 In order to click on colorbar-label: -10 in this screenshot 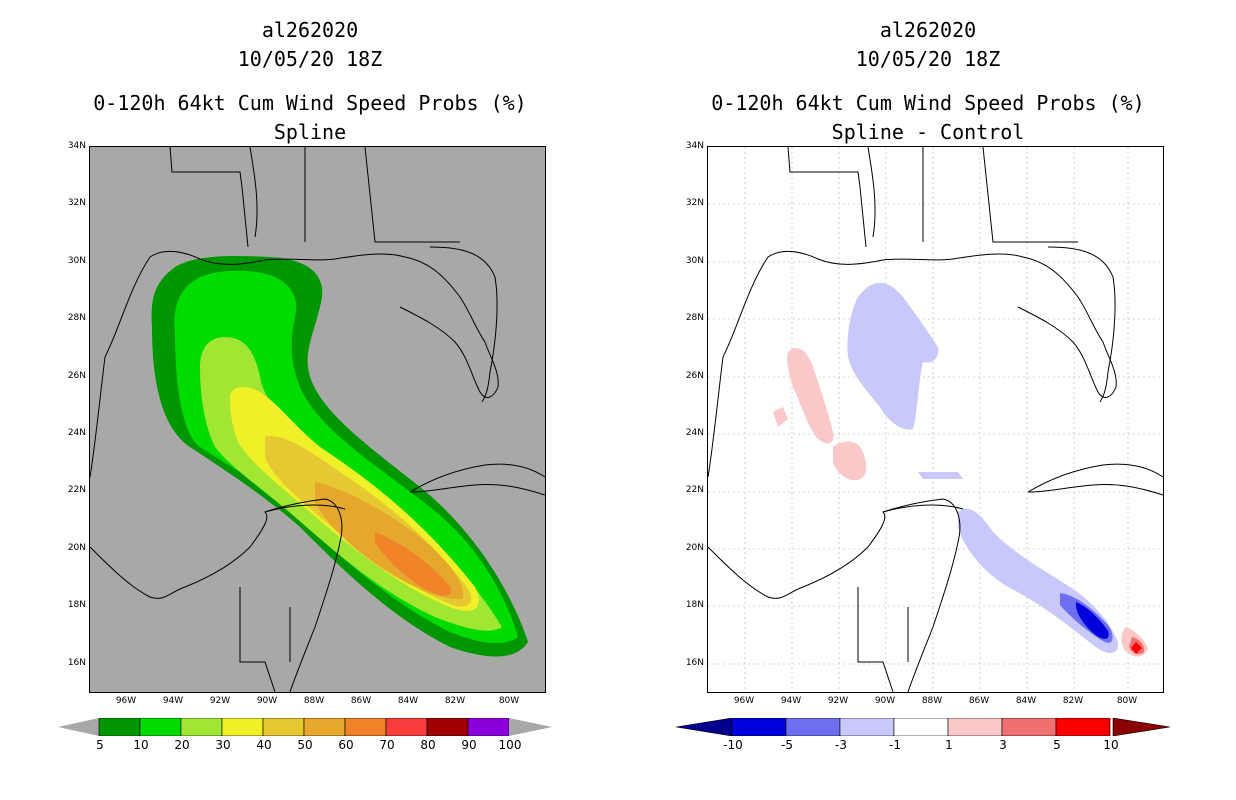, I will do `click(733, 745)`.